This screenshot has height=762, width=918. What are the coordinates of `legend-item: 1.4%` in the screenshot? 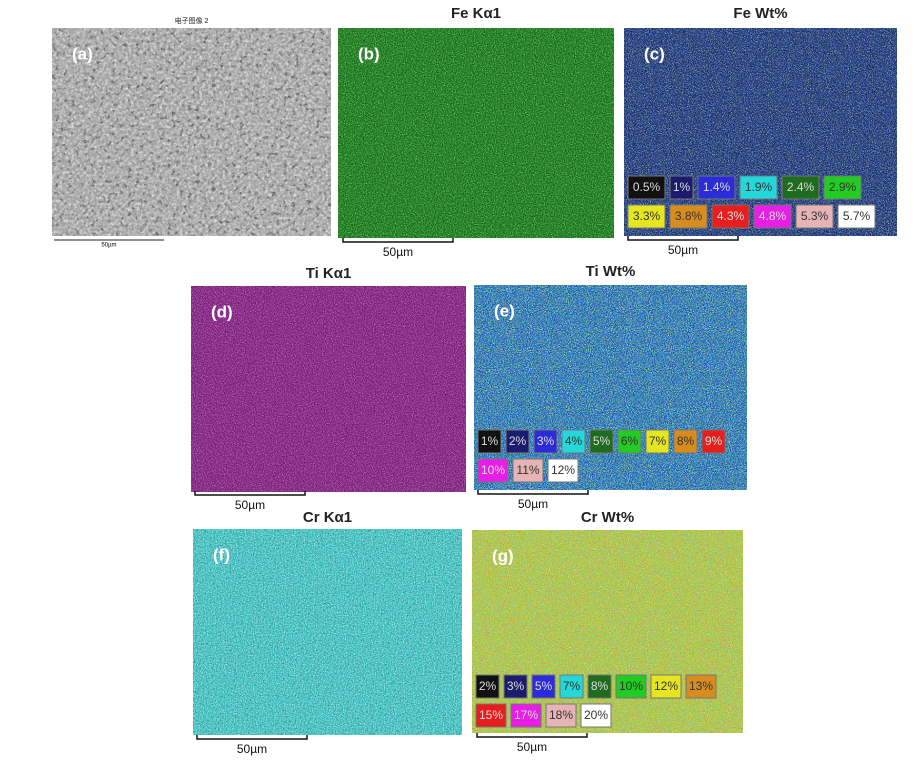 It's located at (716, 187).